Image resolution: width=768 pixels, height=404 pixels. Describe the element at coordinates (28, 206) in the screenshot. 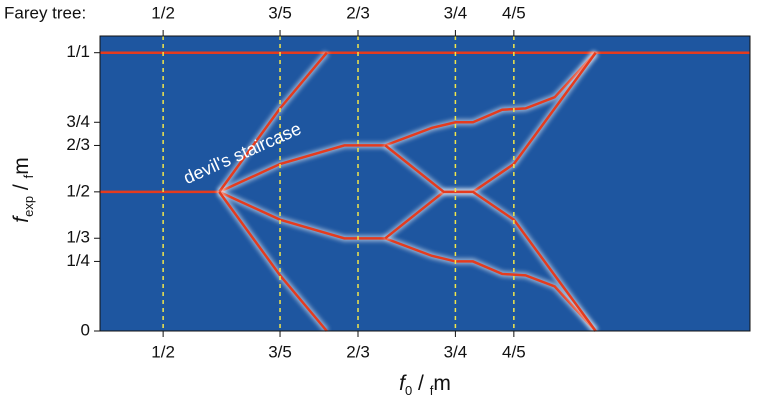

I see `y-axis-label-part: exp` at that location.